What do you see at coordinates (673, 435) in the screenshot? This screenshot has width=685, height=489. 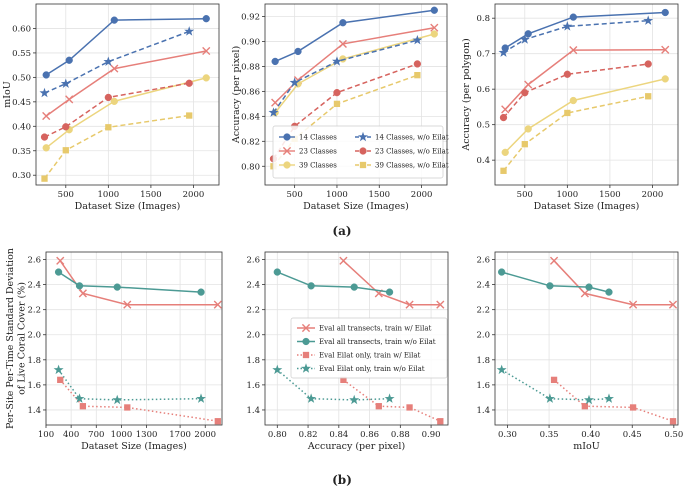 I see `x-tick-label: 0.50` at bounding box center [673, 435].